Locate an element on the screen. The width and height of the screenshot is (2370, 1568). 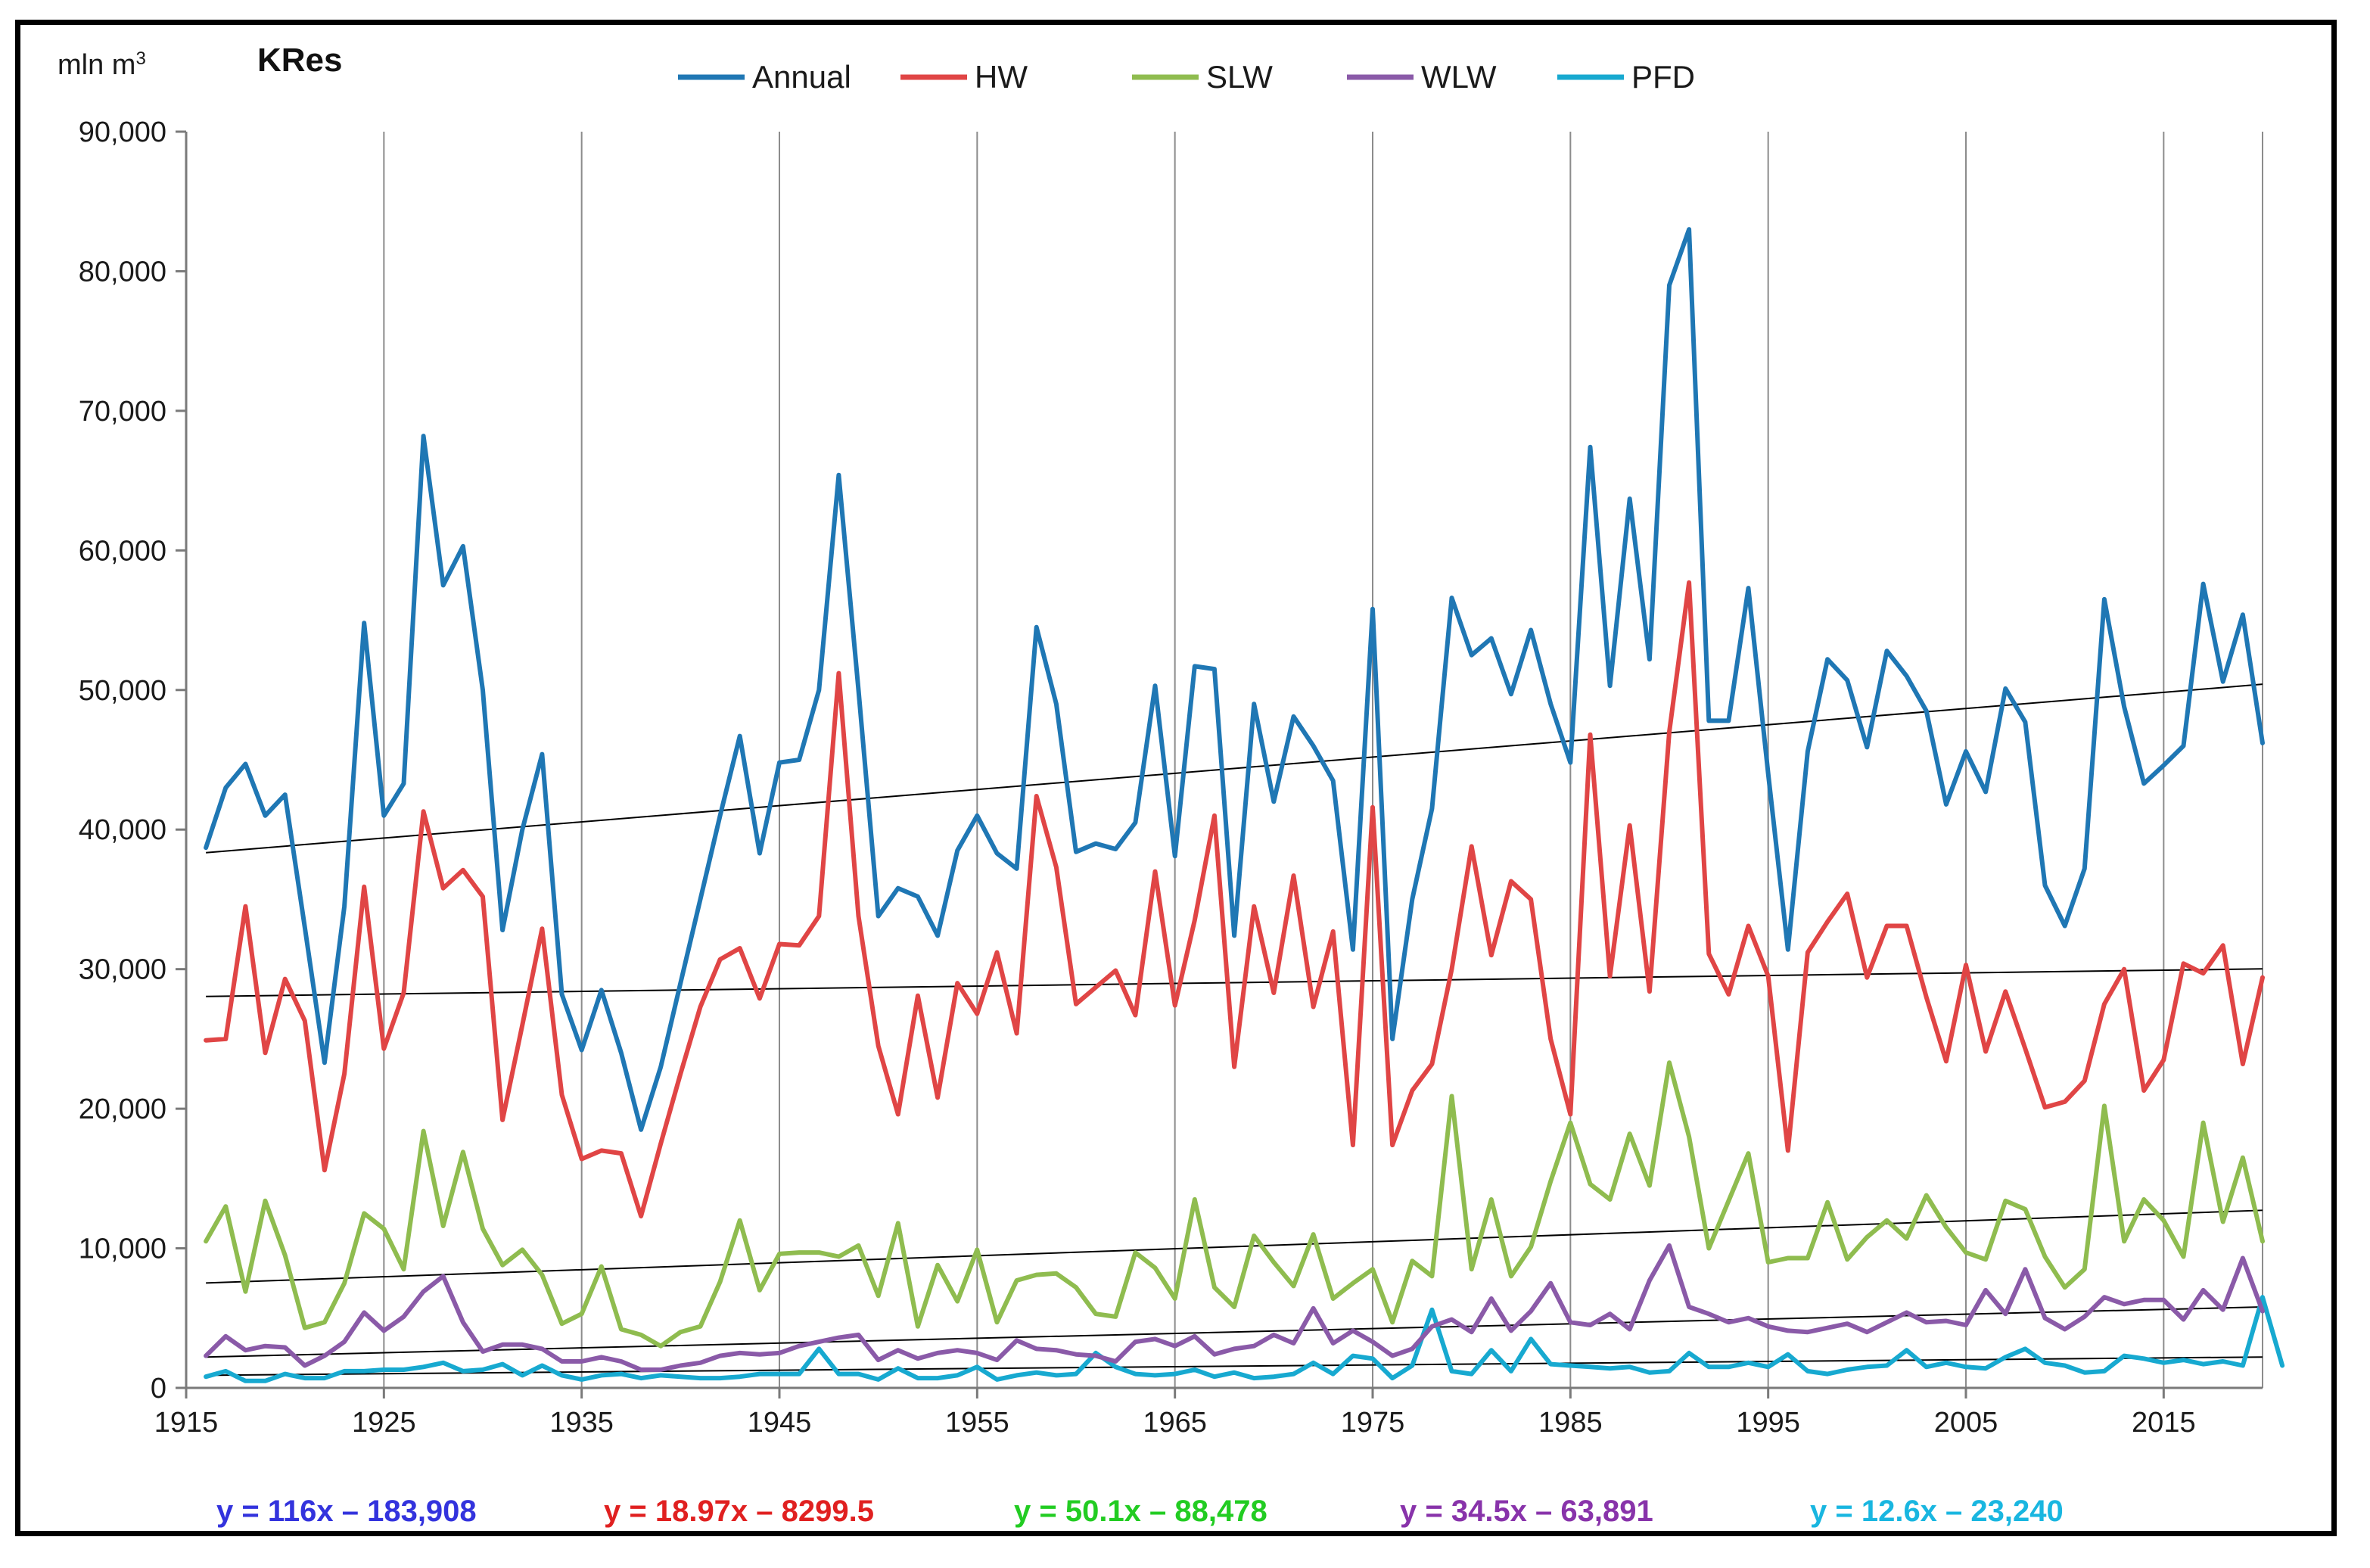
legend-label-pfd: PFD is located at coordinates (1663, 77).